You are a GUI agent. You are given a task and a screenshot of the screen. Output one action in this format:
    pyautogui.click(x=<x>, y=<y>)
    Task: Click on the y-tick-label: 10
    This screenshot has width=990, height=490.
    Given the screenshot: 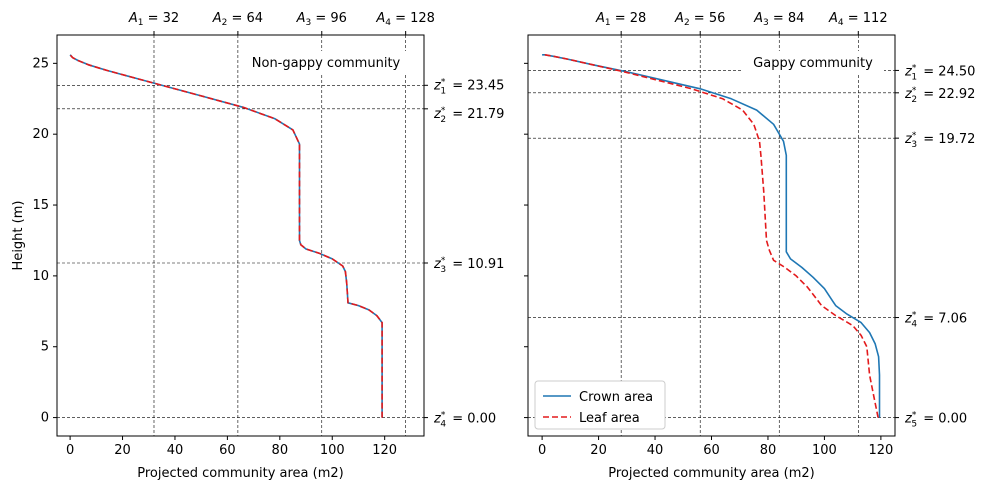 What is the action you would take?
    pyautogui.click(x=40, y=276)
    